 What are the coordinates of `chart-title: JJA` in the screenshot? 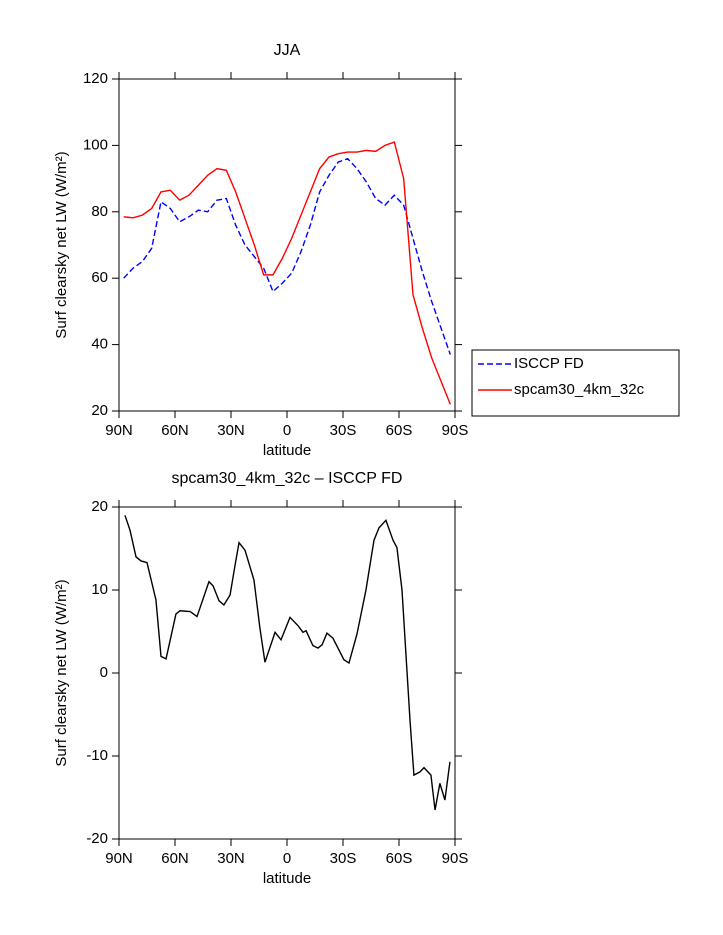 It's located at (287, 50).